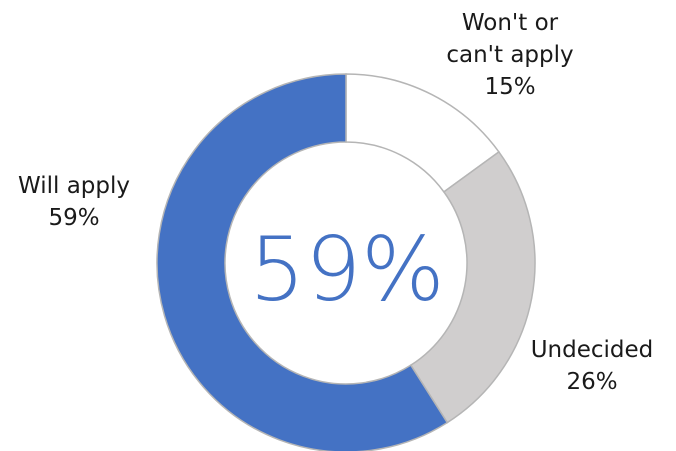  Describe the element at coordinates (509, 87) in the screenshot. I see `slice-value-label-0: 15%` at that location.